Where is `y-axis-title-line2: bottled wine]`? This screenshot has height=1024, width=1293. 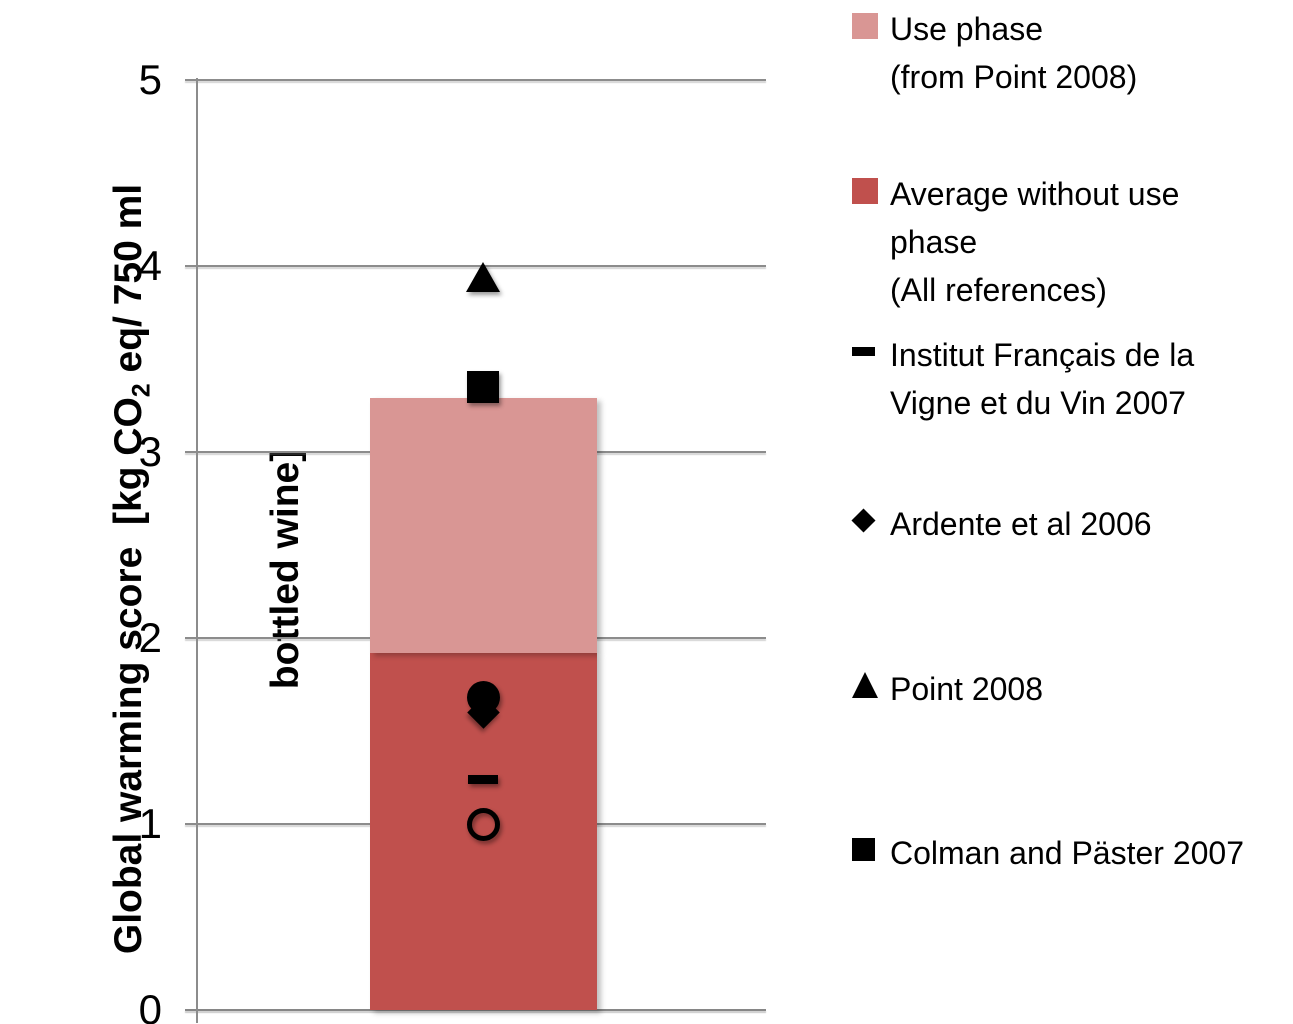 y-axis-title-line2: bottled wine] is located at coordinates (285, 569).